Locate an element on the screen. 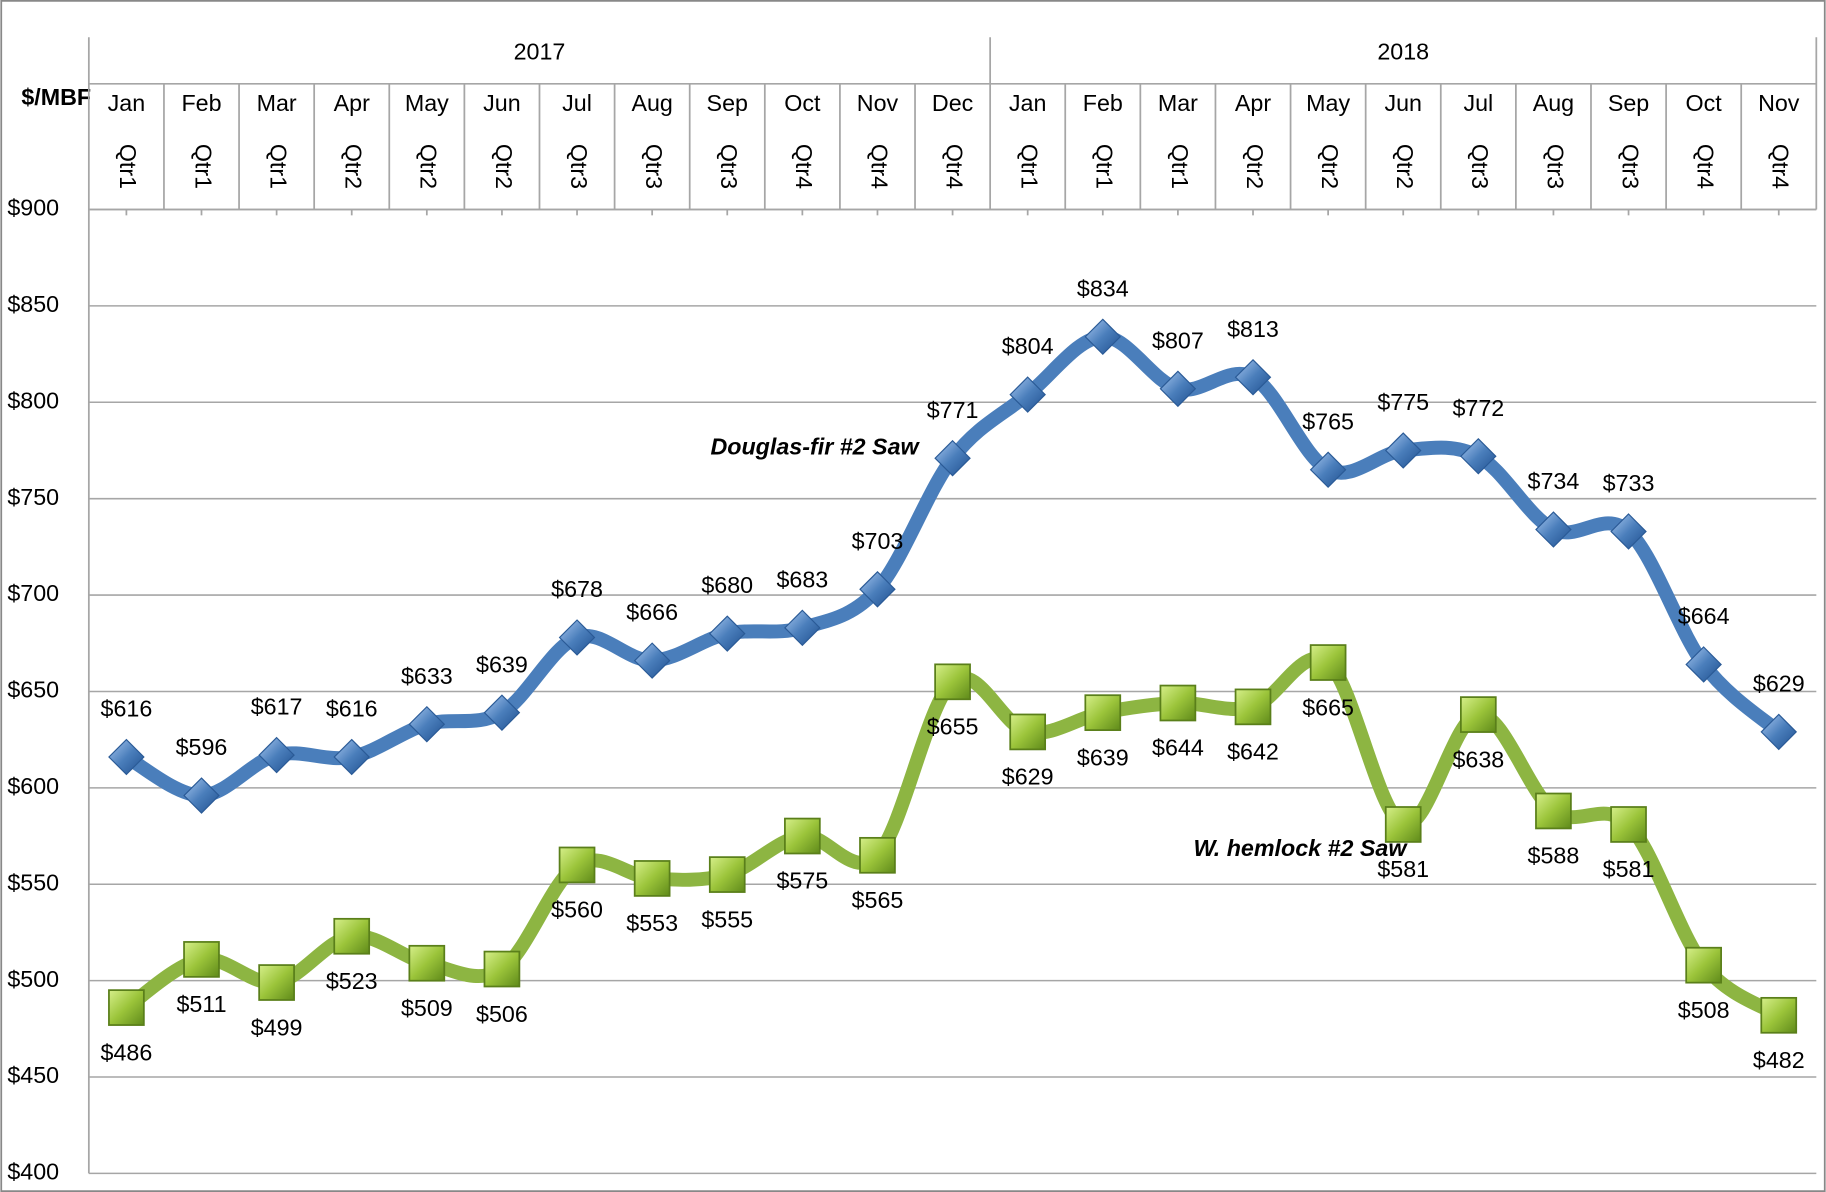 Image resolution: width=1826 pixels, height=1192 pixels. data-label: $638 is located at coordinates (1478, 759).